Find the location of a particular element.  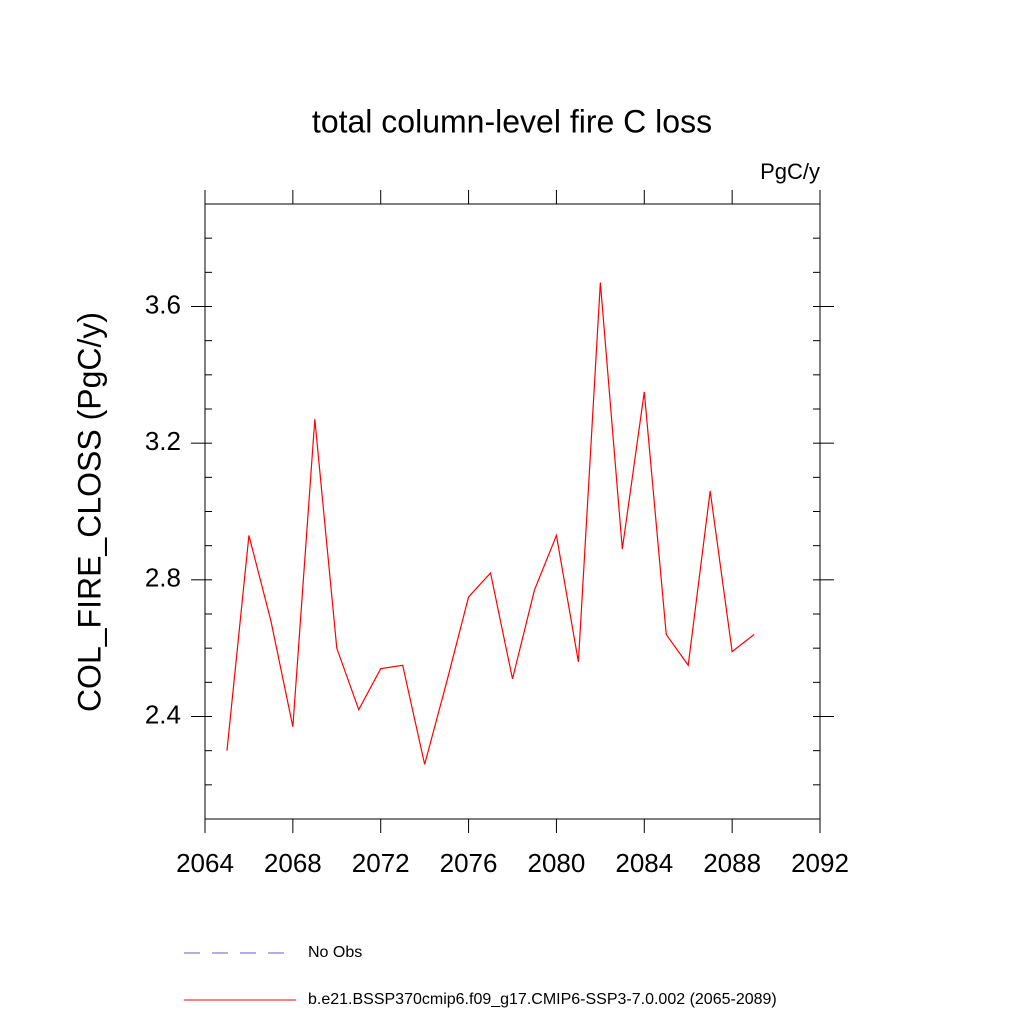

x-tick-label: 2084 is located at coordinates (644, 863).